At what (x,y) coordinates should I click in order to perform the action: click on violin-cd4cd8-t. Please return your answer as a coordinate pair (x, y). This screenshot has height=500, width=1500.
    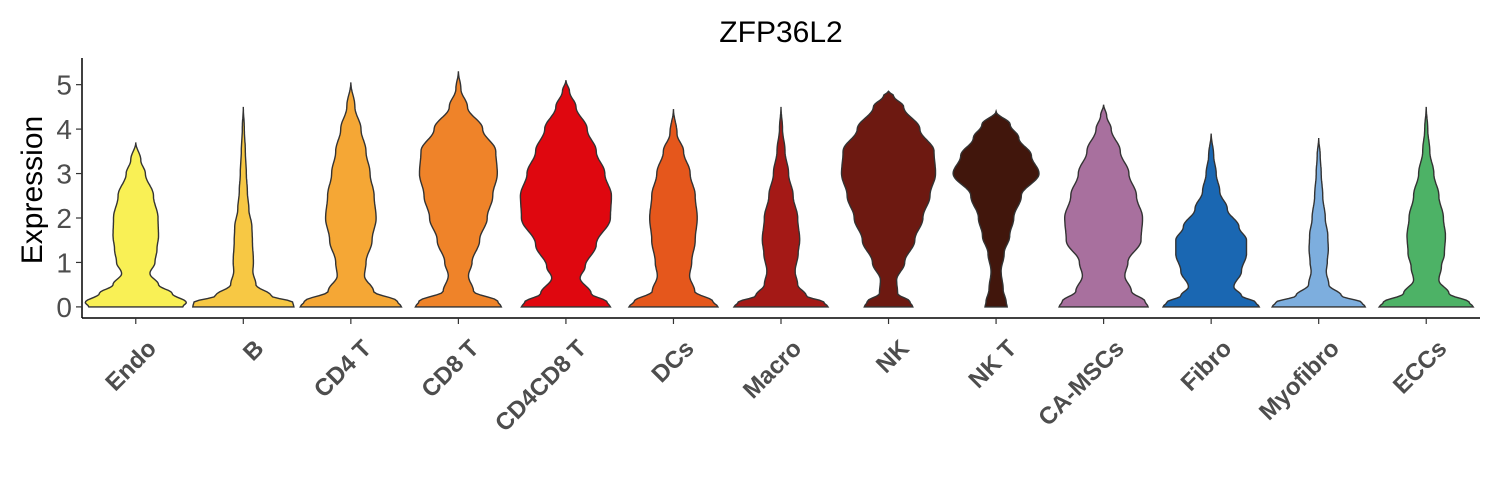
    Looking at the image, I should click on (566, 194).